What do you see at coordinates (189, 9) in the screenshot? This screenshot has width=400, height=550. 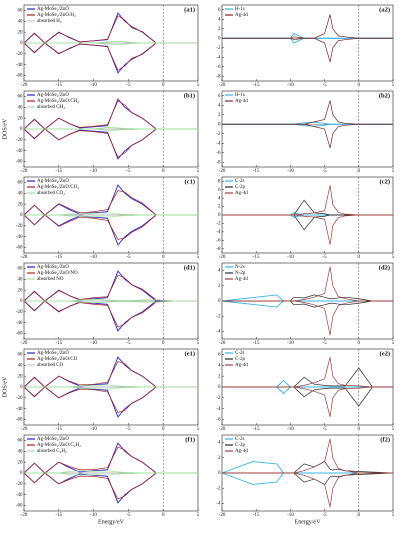 I see `panel-label: (a1)` at bounding box center [189, 9].